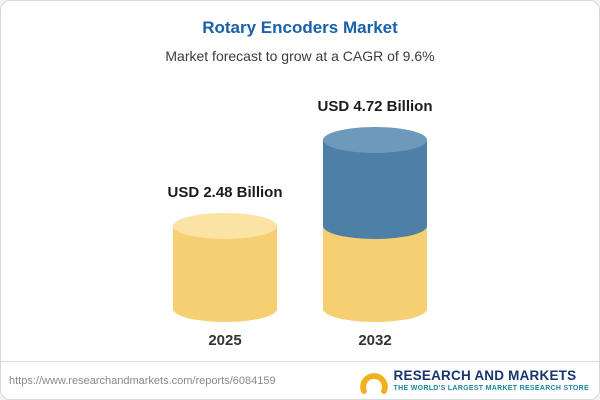 This screenshot has width=600, height=400. I want to click on bar-2025, so click(225, 267).